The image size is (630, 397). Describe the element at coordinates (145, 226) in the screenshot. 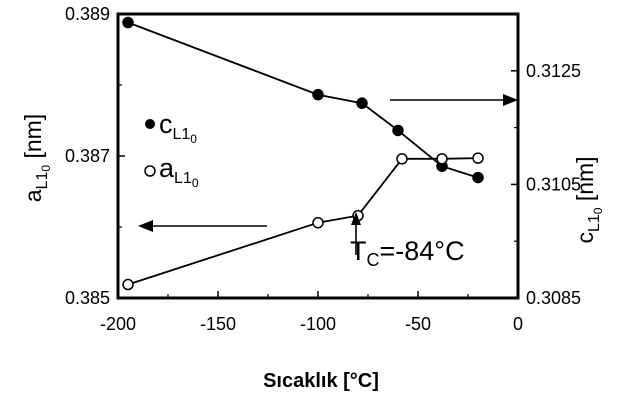

I see `left-arrow-head` at that location.